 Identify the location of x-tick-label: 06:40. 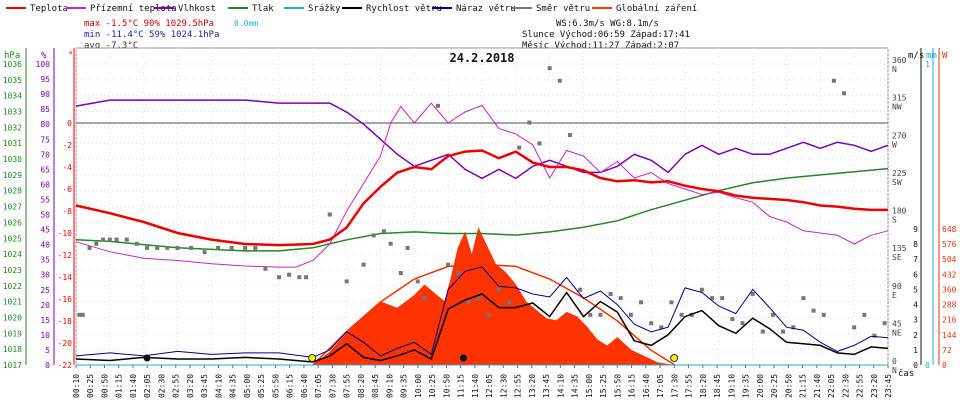
(304, 386).